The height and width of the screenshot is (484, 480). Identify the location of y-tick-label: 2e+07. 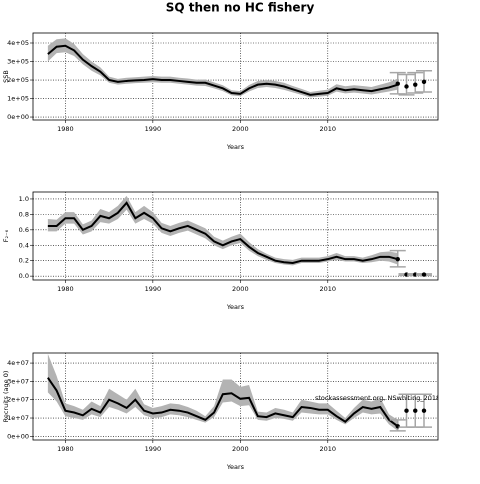
(18, 400).